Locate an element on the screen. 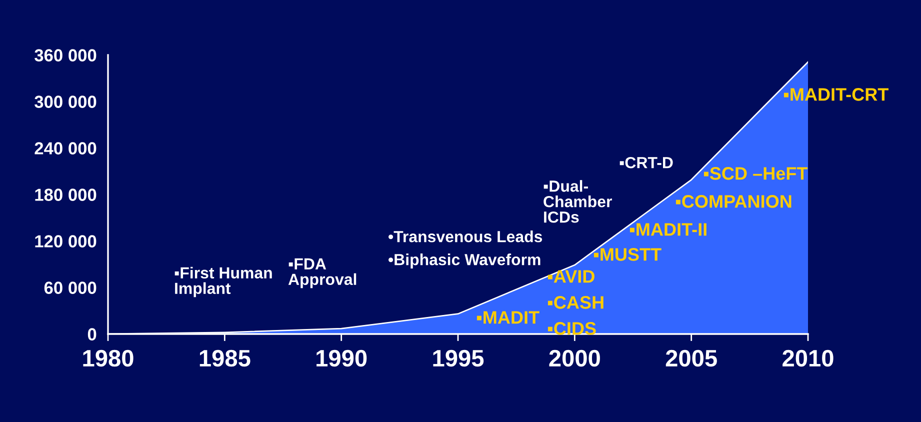 This screenshot has width=921, height=422. annotation: ▪First Human Implant is located at coordinates (223, 282).